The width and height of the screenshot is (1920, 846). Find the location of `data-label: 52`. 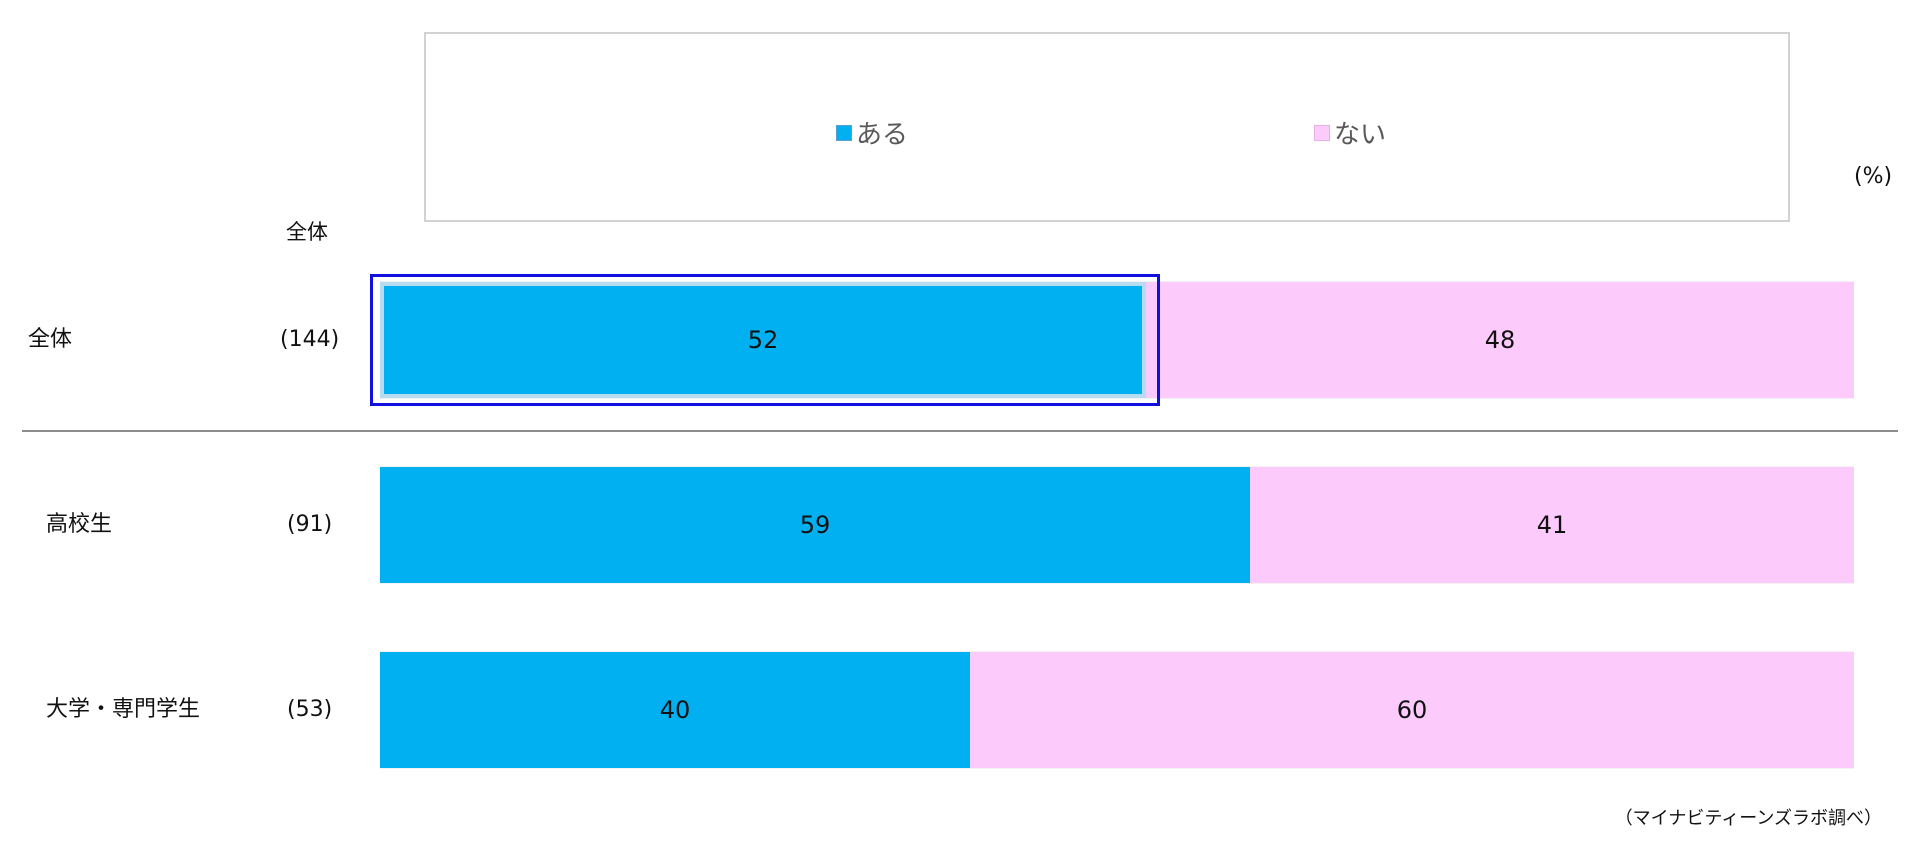

data-label: 52 is located at coordinates (763, 340).